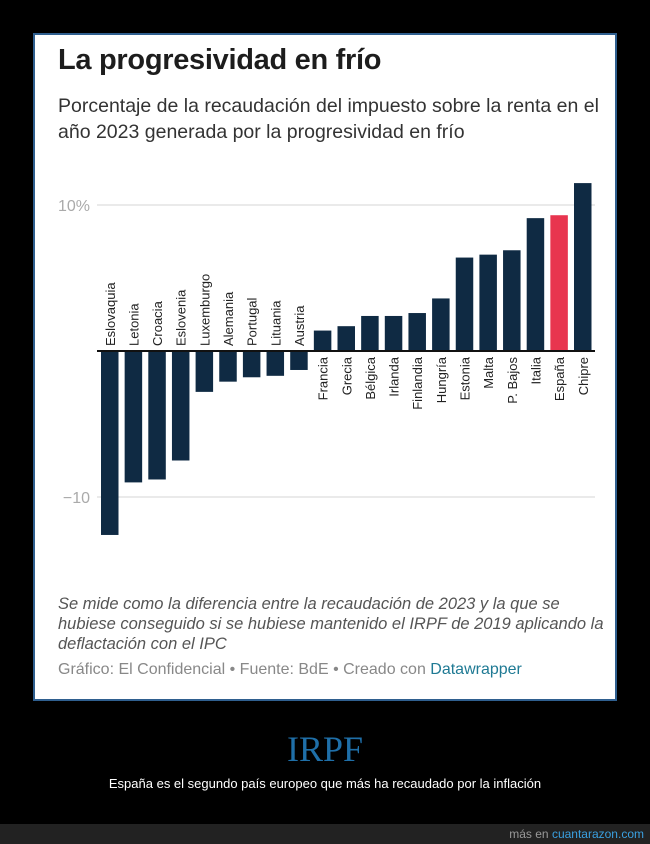  What do you see at coordinates (370, 377) in the screenshot?
I see `category-label: Bélgica` at bounding box center [370, 377].